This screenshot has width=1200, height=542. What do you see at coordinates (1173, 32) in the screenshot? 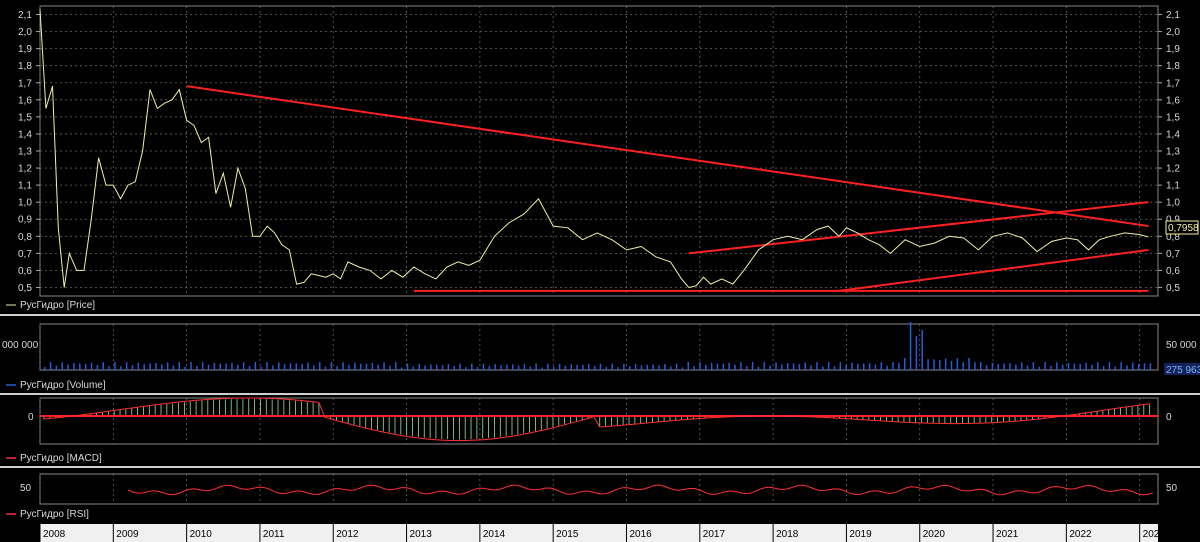
I see `y-tick-label-right: 2,0` at bounding box center [1173, 32].